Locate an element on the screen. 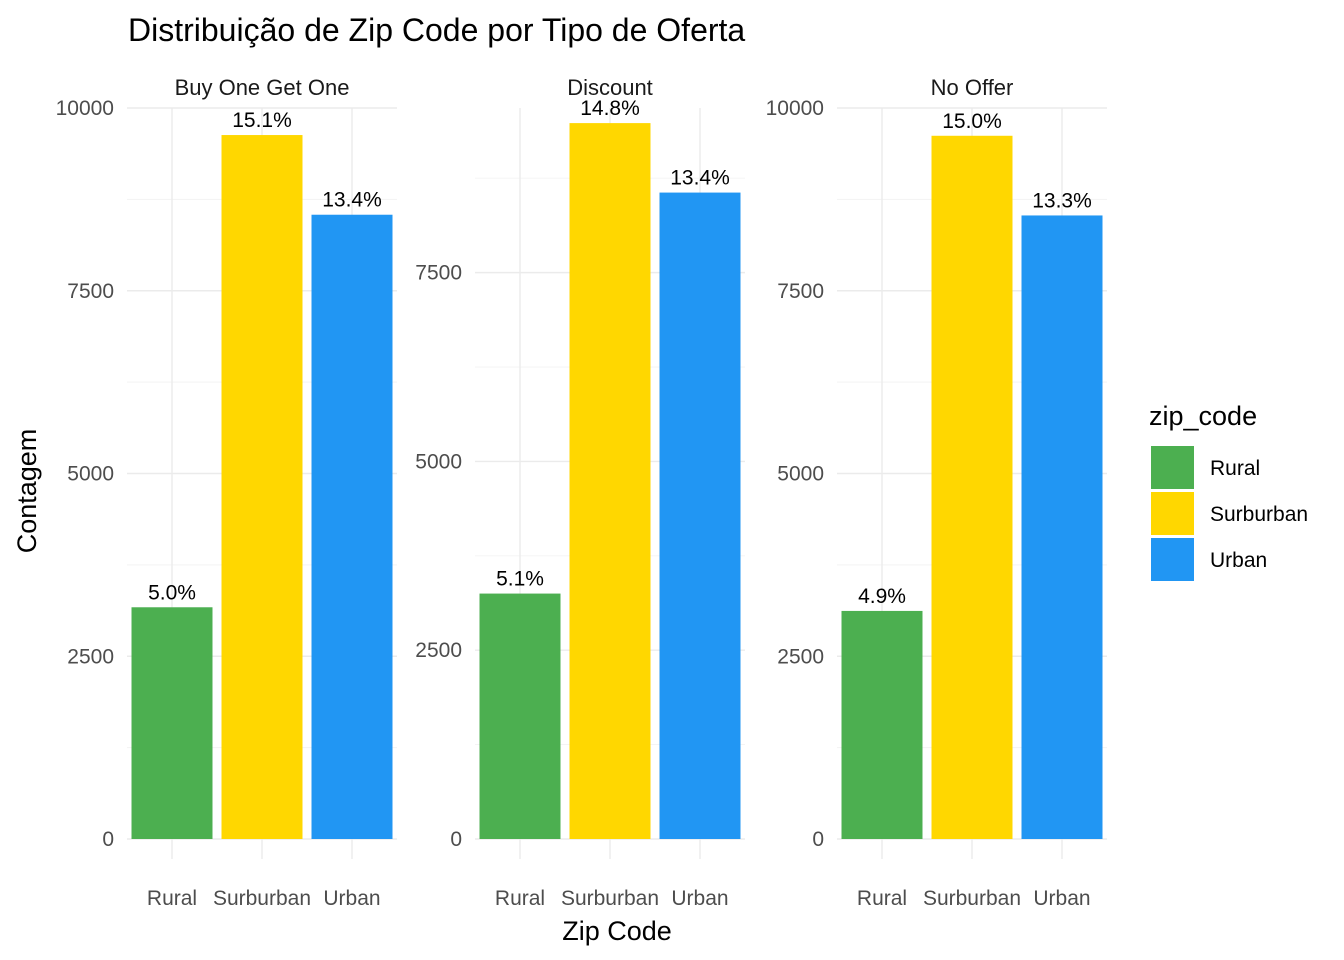 The width and height of the screenshot is (1344, 960). facet-strip-label: No Offer is located at coordinates (972, 87).